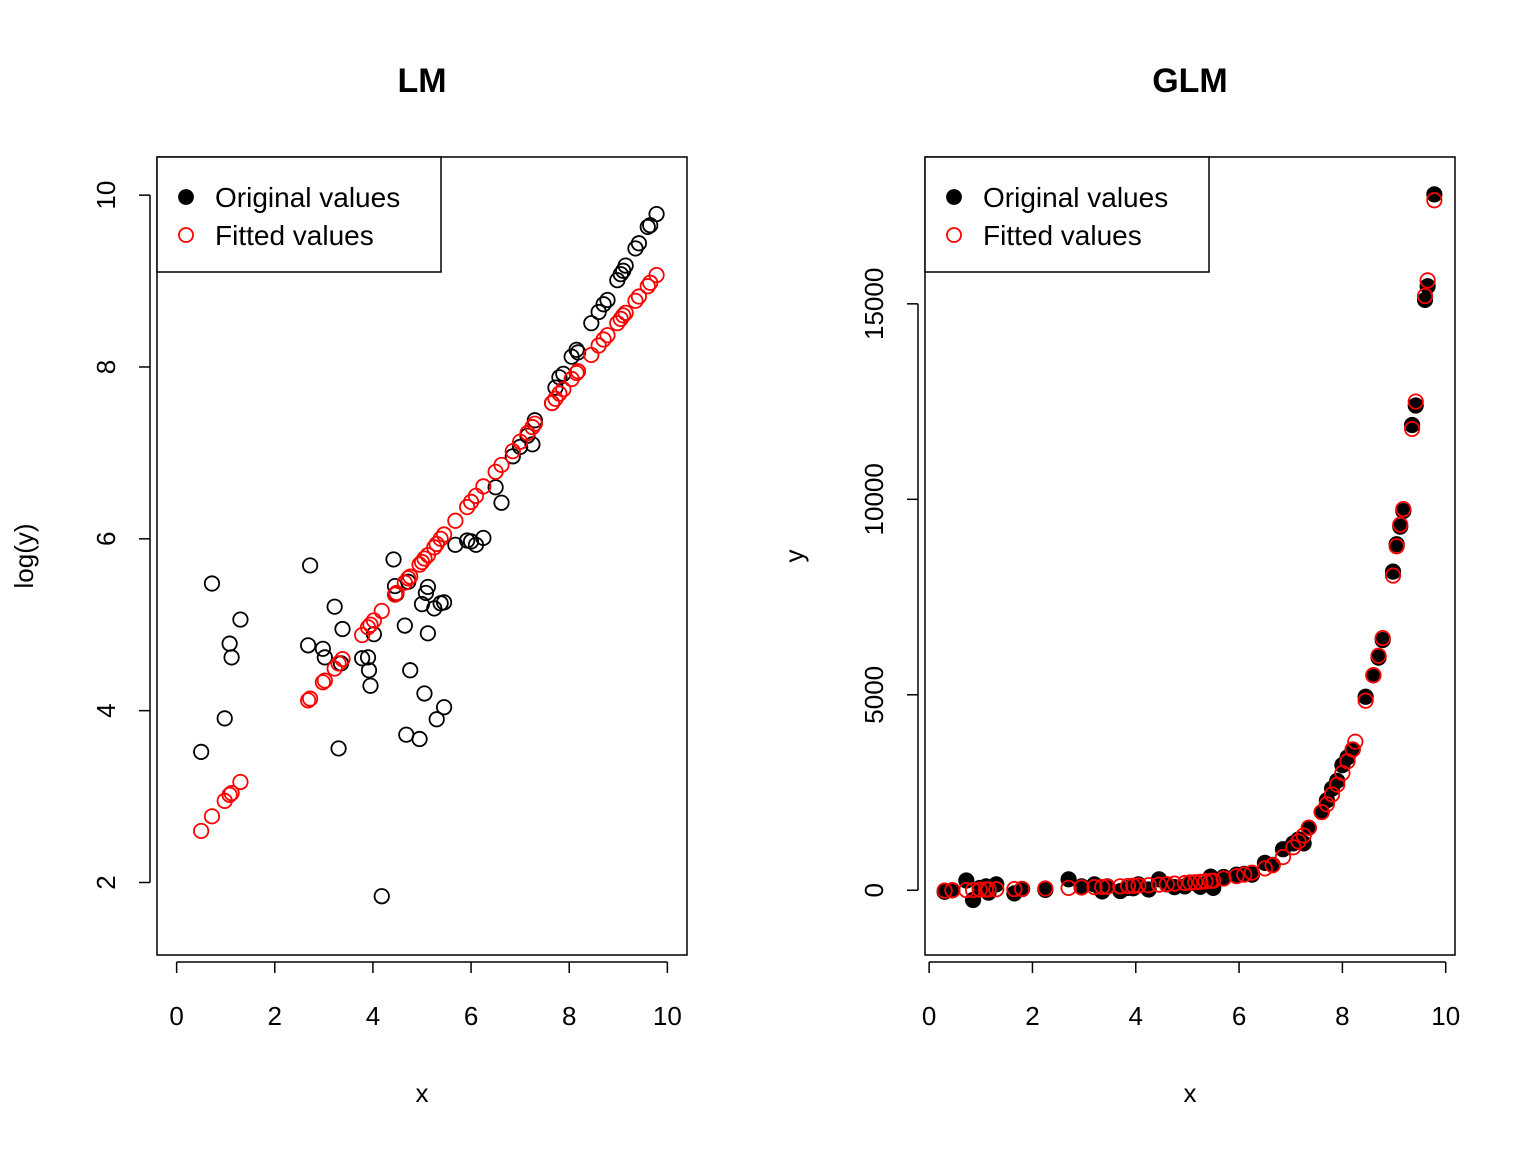 Image resolution: width=1536 pixels, height=1157 pixels. I want to click on glm-y-axis-label: y, so click(794, 556).